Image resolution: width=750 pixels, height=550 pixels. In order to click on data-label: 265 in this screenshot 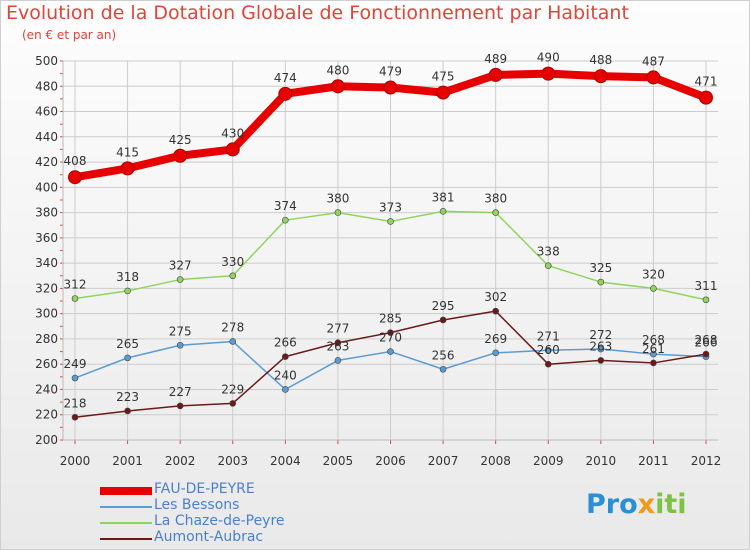, I will do `click(127, 344)`.